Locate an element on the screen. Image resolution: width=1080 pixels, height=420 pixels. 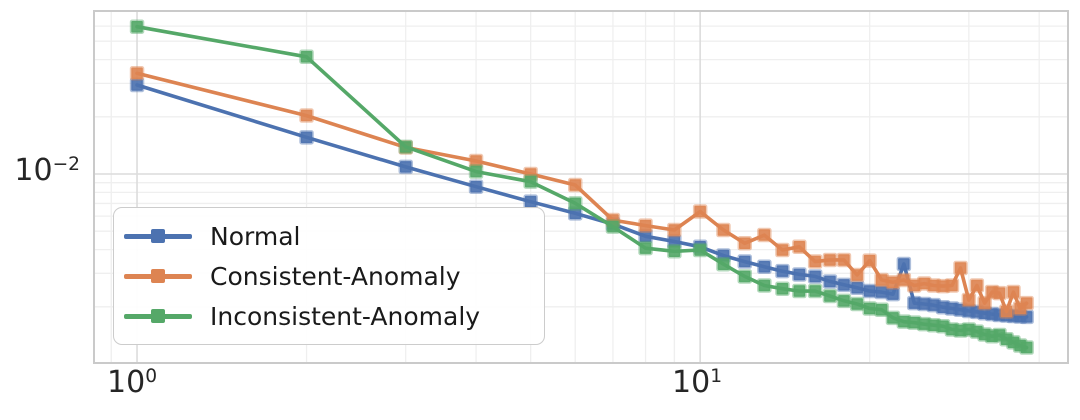
legend-sample-normal is located at coordinates (158, 236).